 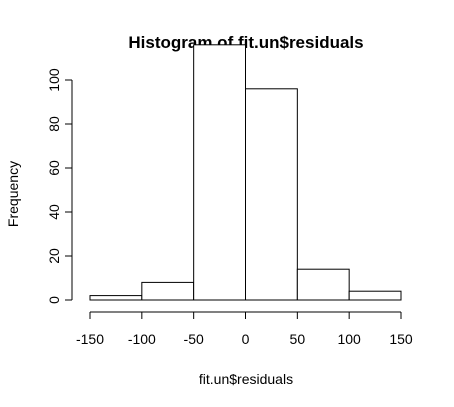 What do you see at coordinates (245, 42) in the screenshot?
I see `chart-title: Histogram of fit.un$residuals` at bounding box center [245, 42].